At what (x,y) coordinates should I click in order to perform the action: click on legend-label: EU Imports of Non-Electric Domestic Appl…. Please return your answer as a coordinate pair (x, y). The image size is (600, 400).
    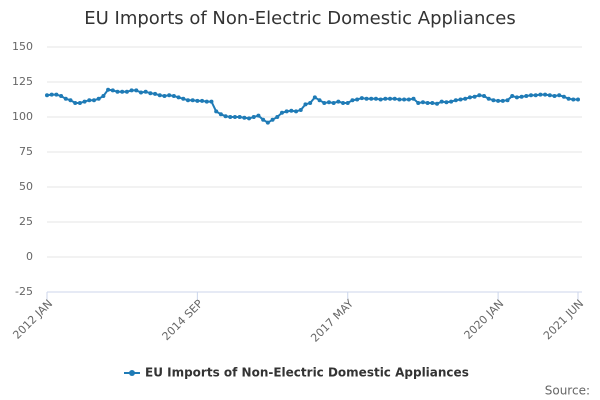
    Looking at the image, I should click on (307, 373).